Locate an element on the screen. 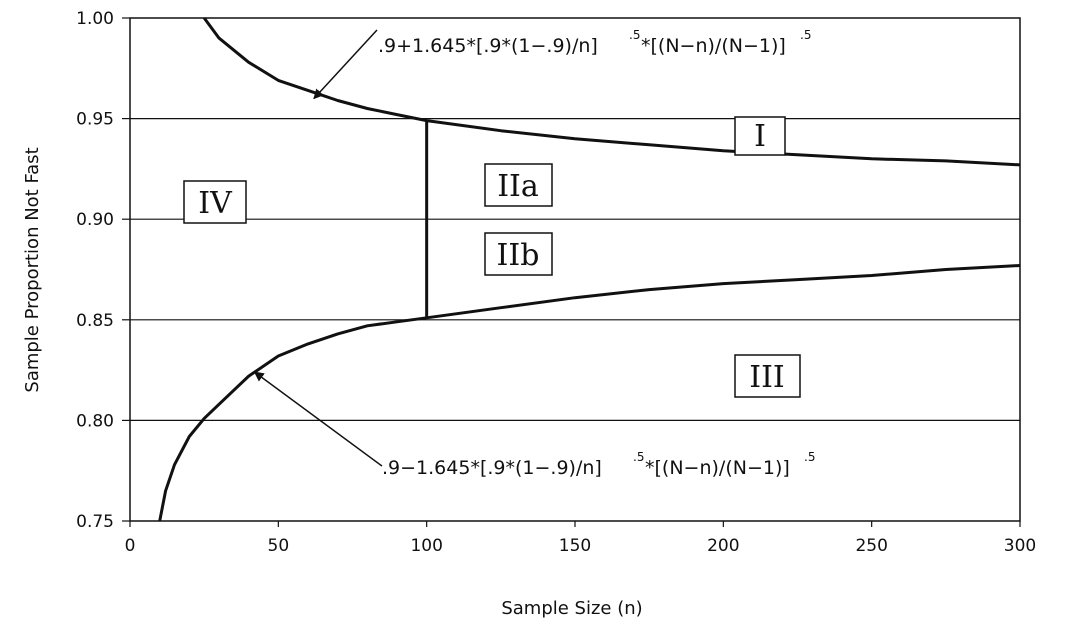 This screenshot has width=1088, height=623. y-tick-label: 0.90 is located at coordinates (95, 220).